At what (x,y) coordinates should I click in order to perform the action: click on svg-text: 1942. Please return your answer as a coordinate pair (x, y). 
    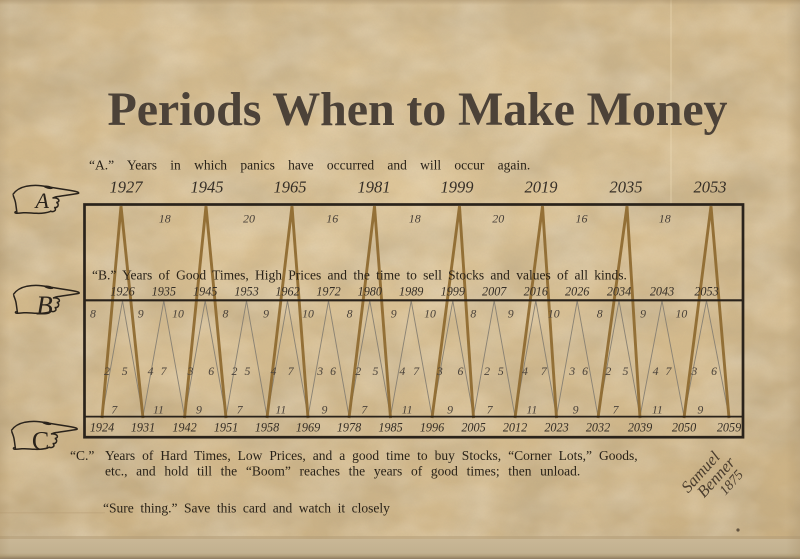
    Looking at the image, I should click on (184, 427).